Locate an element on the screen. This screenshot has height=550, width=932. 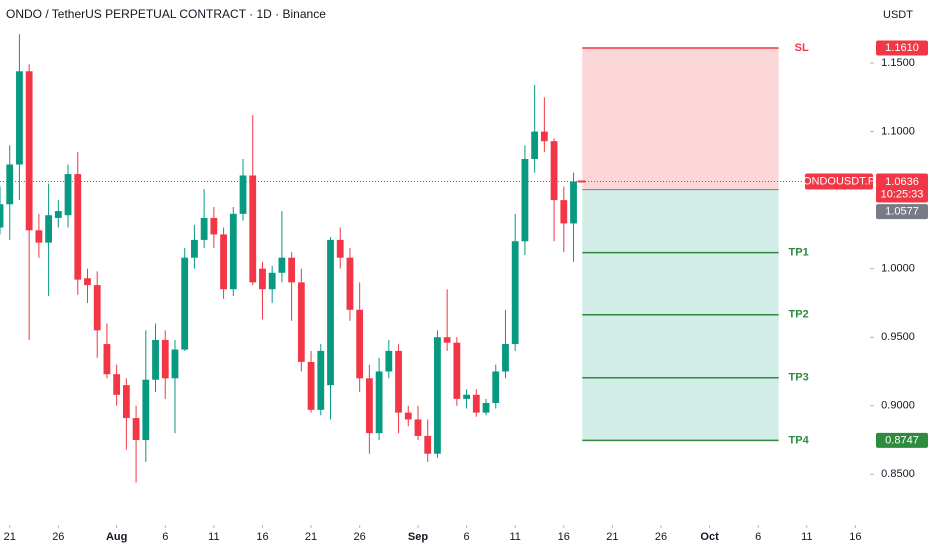
countdown: 10:25:33 is located at coordinates (902, 194).